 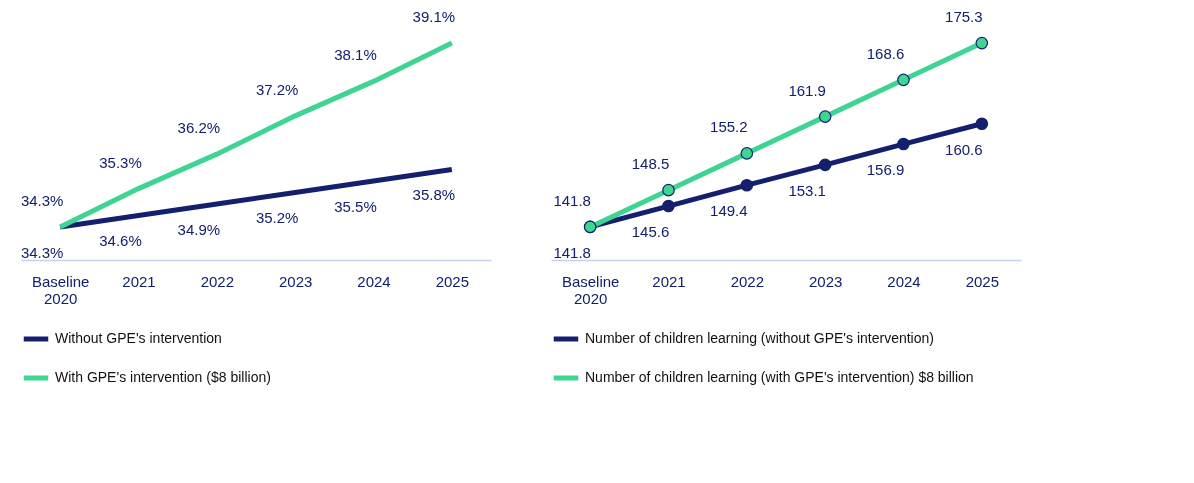 What do you see at coordinates (199, 128) in the screenshot?
I see `data-label: 36.2%` at bounding box center [199, 128].